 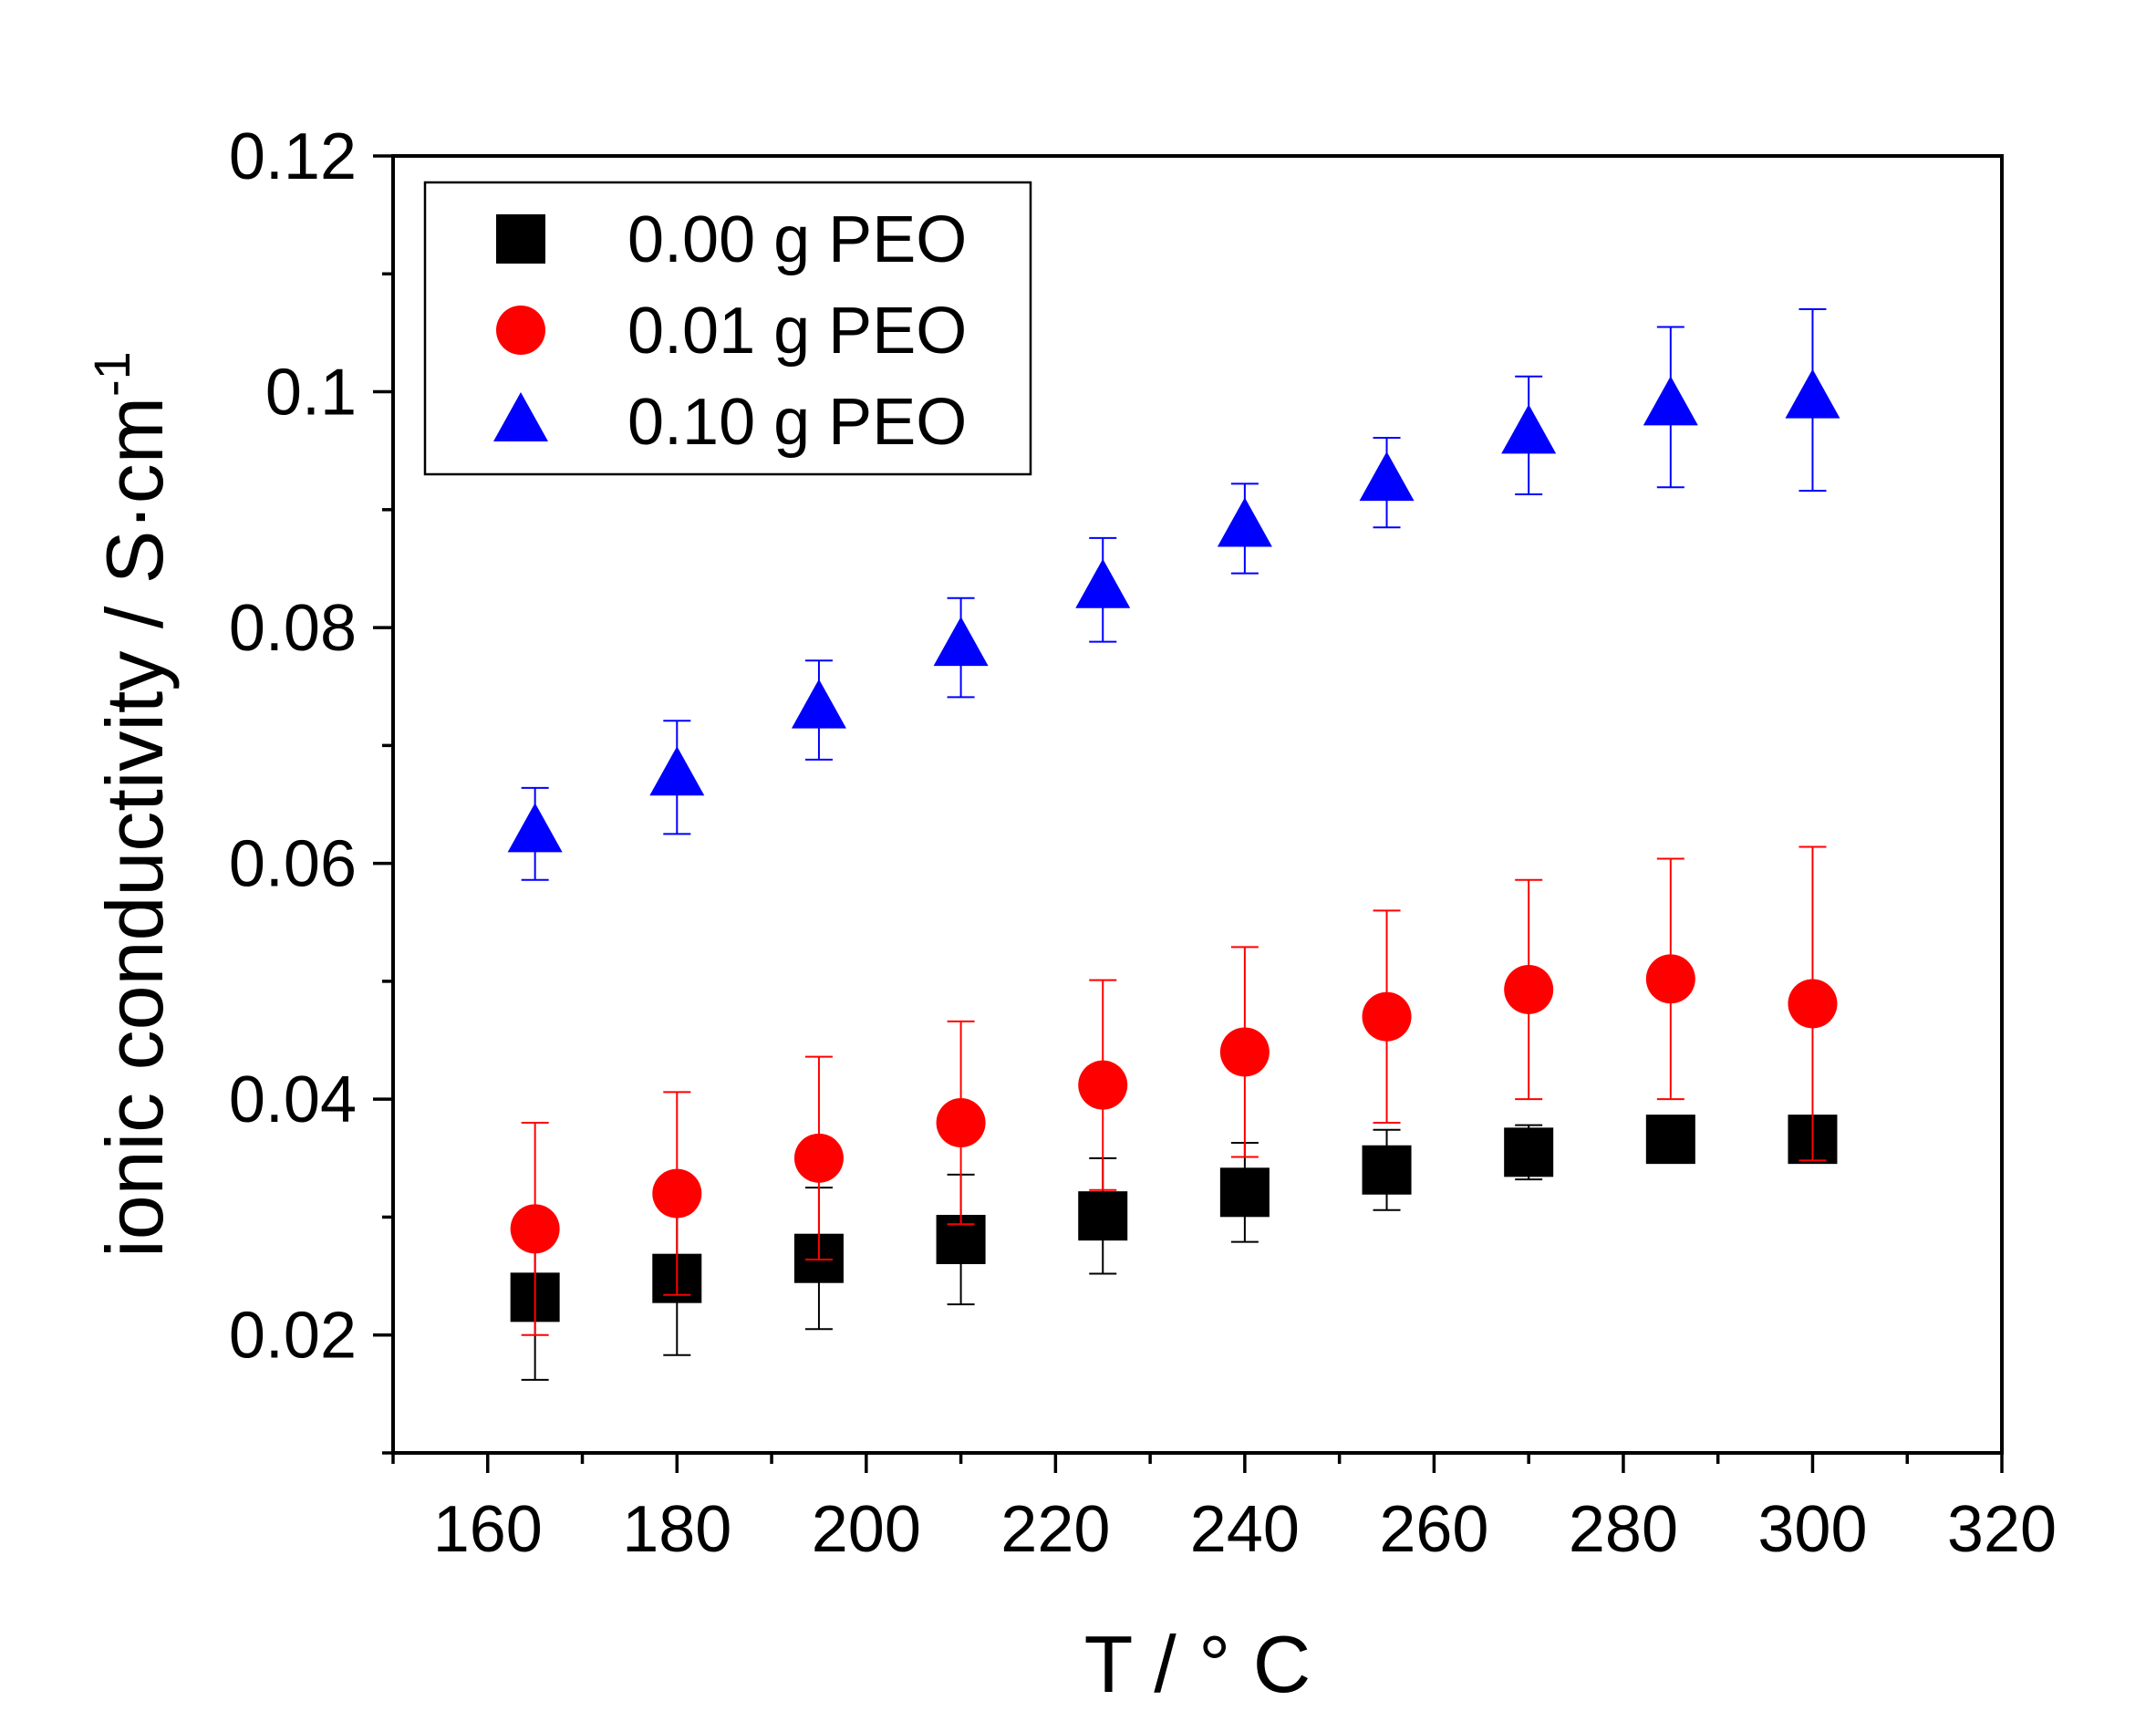 I want to click on x-tick-label: 200, so click(x=866, y=1529).